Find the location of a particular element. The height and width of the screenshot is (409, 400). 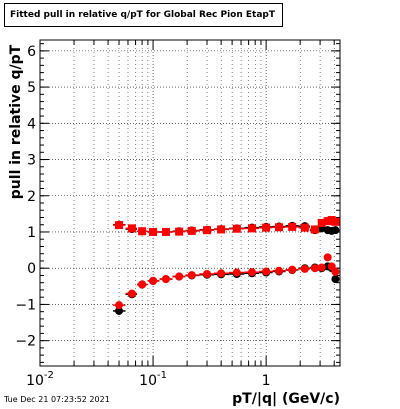

y-tick-label: 0 is located at coordinates (31, 269).